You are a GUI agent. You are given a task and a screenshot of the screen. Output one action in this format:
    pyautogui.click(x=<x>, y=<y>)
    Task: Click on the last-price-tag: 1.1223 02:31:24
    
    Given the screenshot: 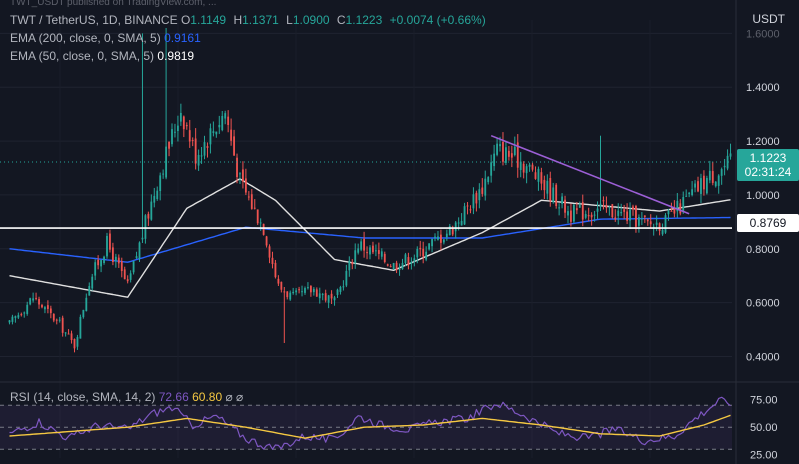 What is the action you would take?
    pyautogui.click(x=768, y=165)
    